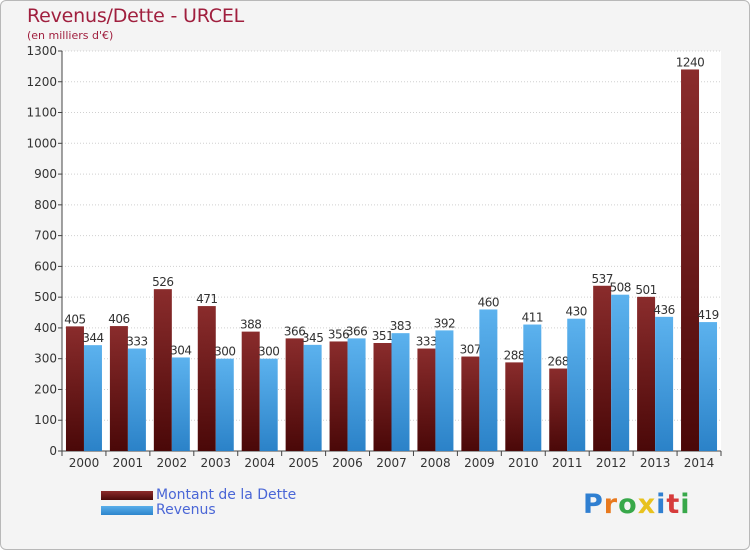 The height and width of the screenshot is (550, 750). What do you see at coordinates (699, 463) in the screenshot?
I see `x-tick-label: 2014` at bounding box center [699, 463].